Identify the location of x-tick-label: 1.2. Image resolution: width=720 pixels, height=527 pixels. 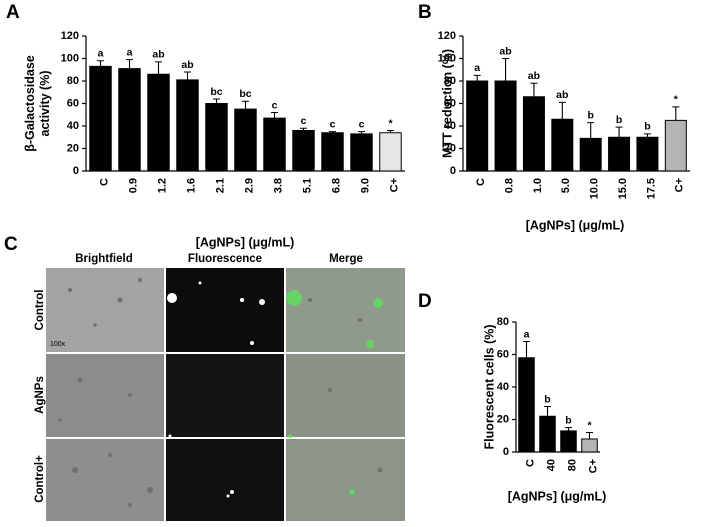
(162, 185).